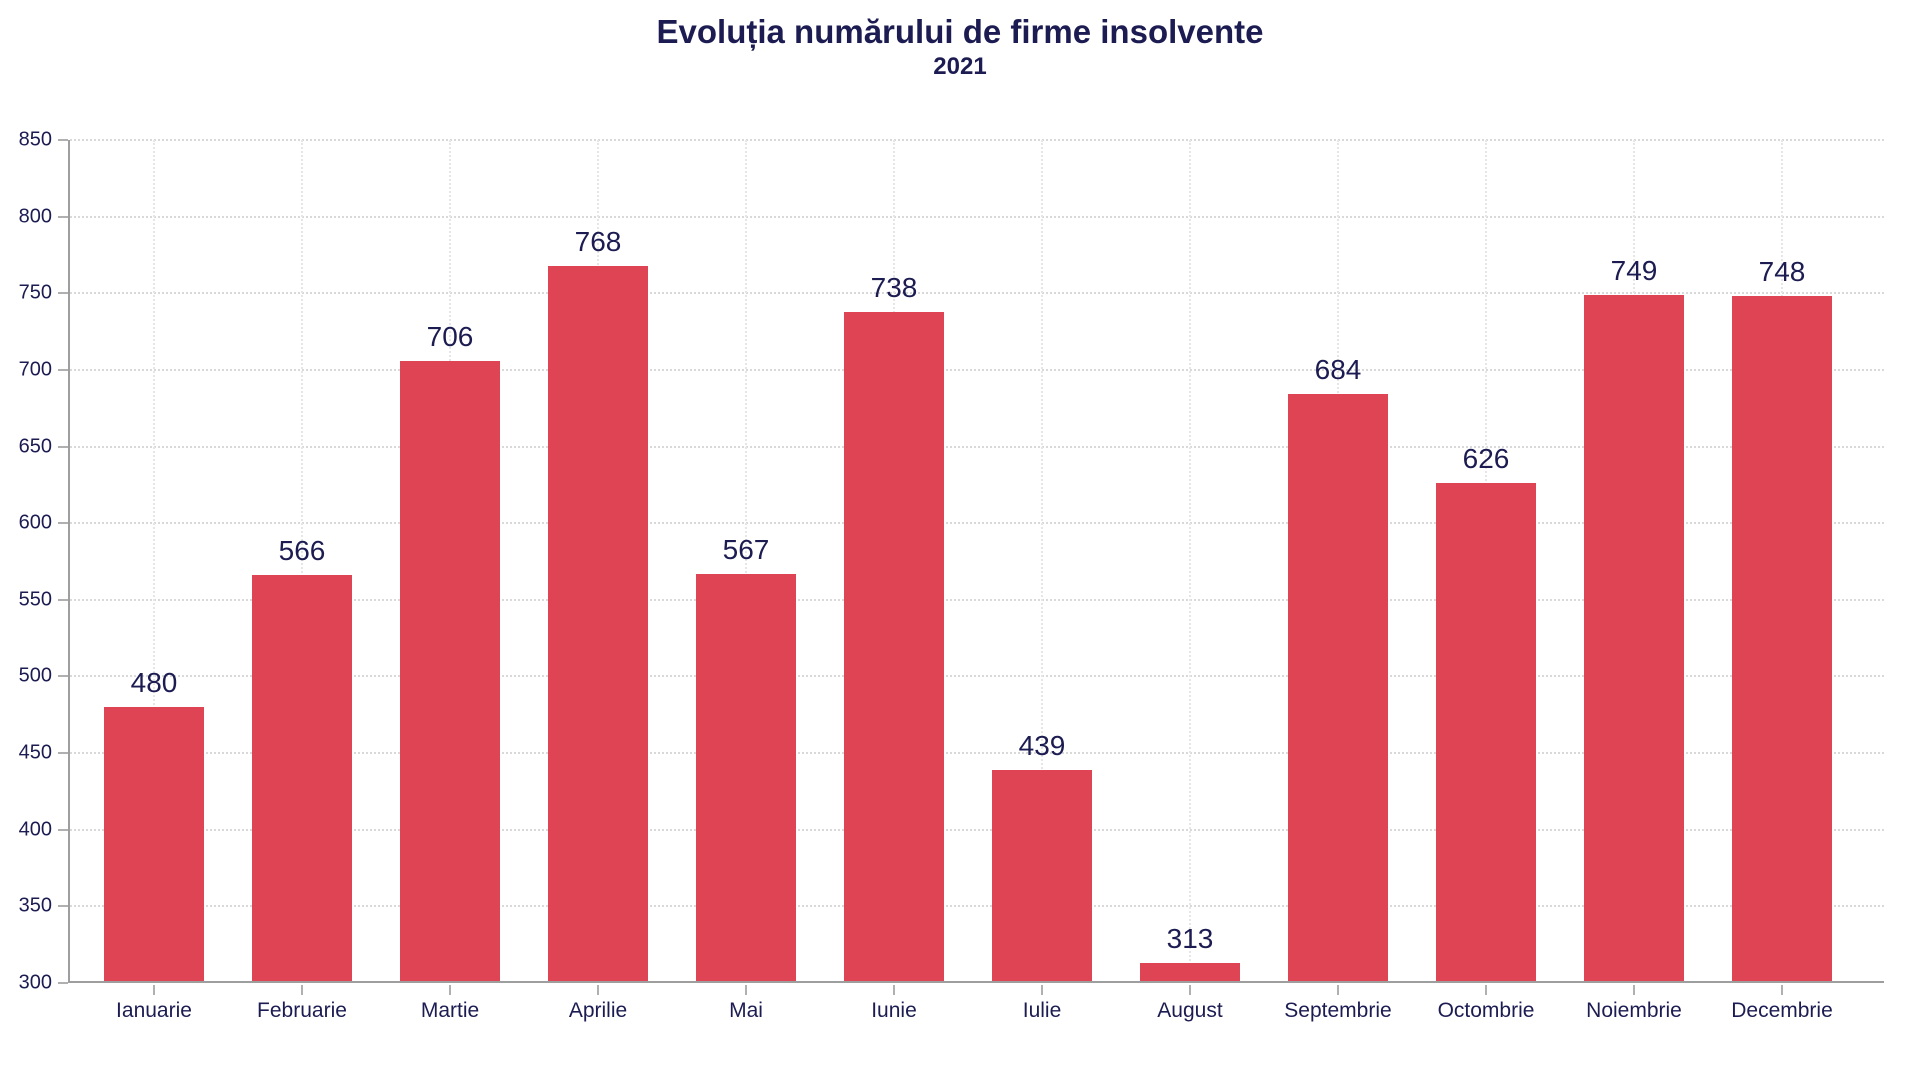 The width and height of the screenshot is (1920, 1080). What do you see at coordinates (1634, 270) in the screenshot?
I see `bar-value-label: 749` at bounding box center [1634, 270].